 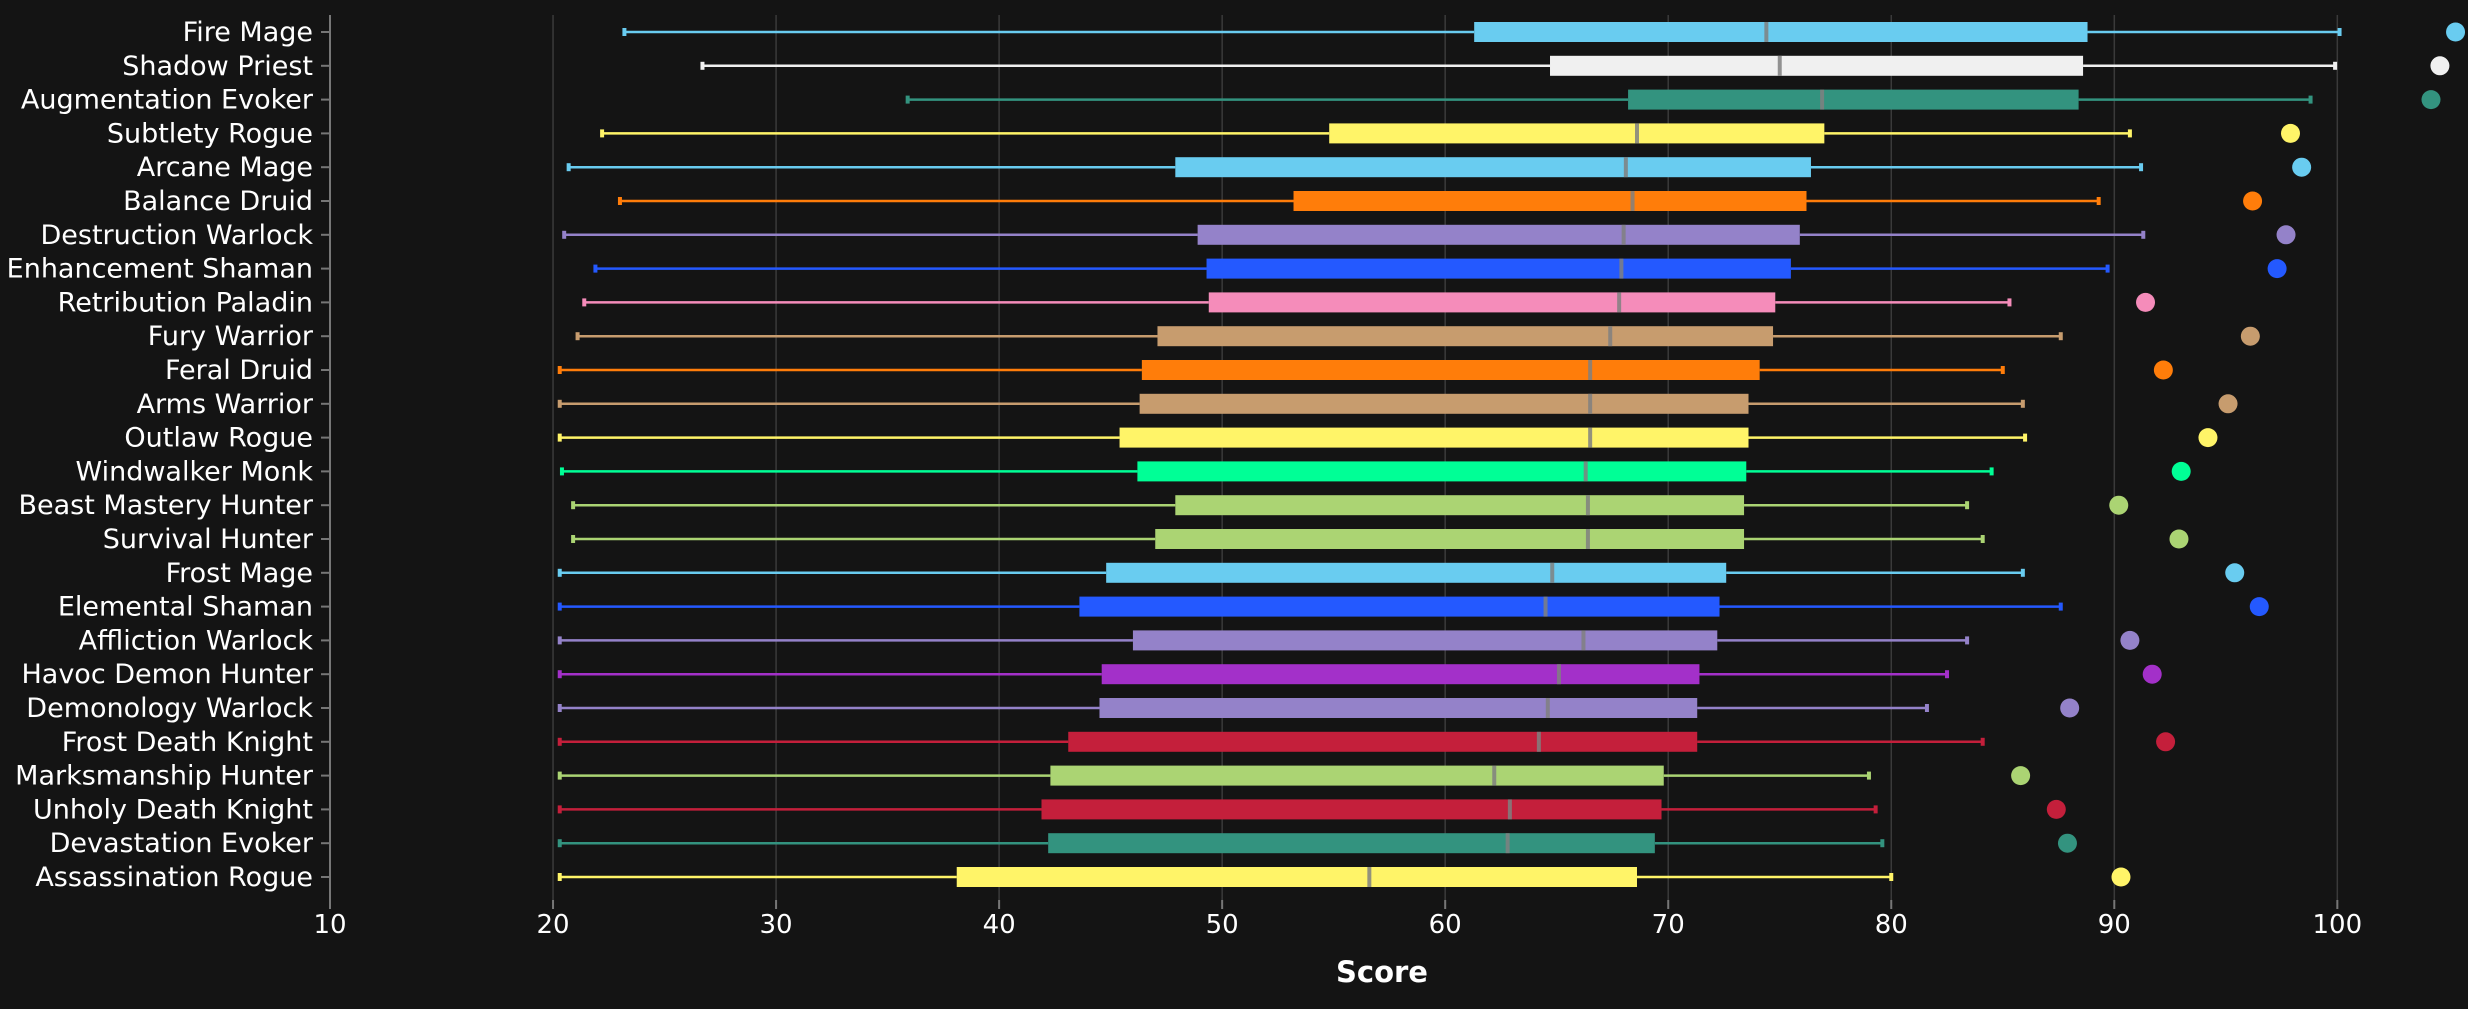 I want to click on y-tick-label: Havoc Demon Hunter, so click(x=167, y=674).